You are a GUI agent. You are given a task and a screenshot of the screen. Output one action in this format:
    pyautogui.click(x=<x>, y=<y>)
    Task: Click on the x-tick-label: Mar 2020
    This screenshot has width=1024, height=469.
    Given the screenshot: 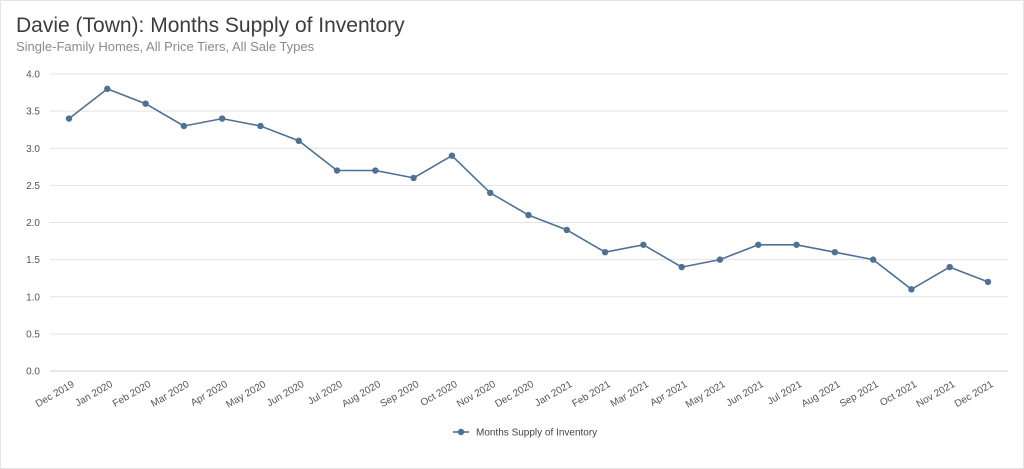 What is the action you would take?
    pyautogui.click(x=170, y=394)
    